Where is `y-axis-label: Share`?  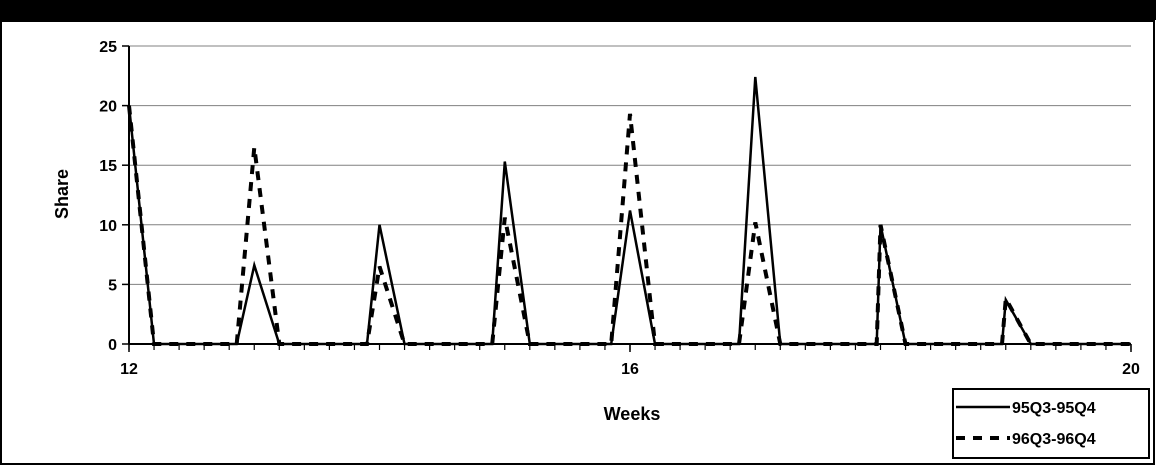 y-axis-label: Share is located at coordinates (62, 194).